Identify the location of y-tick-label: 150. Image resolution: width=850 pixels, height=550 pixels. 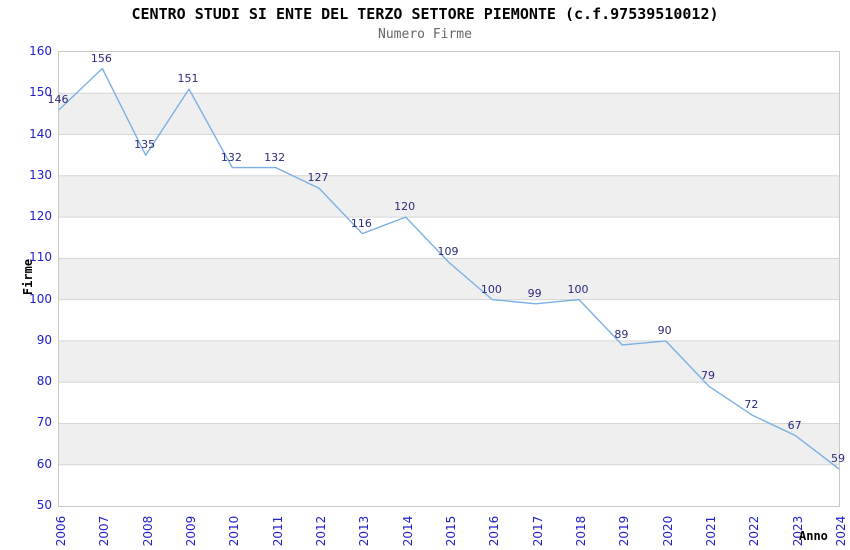
(40, 92).